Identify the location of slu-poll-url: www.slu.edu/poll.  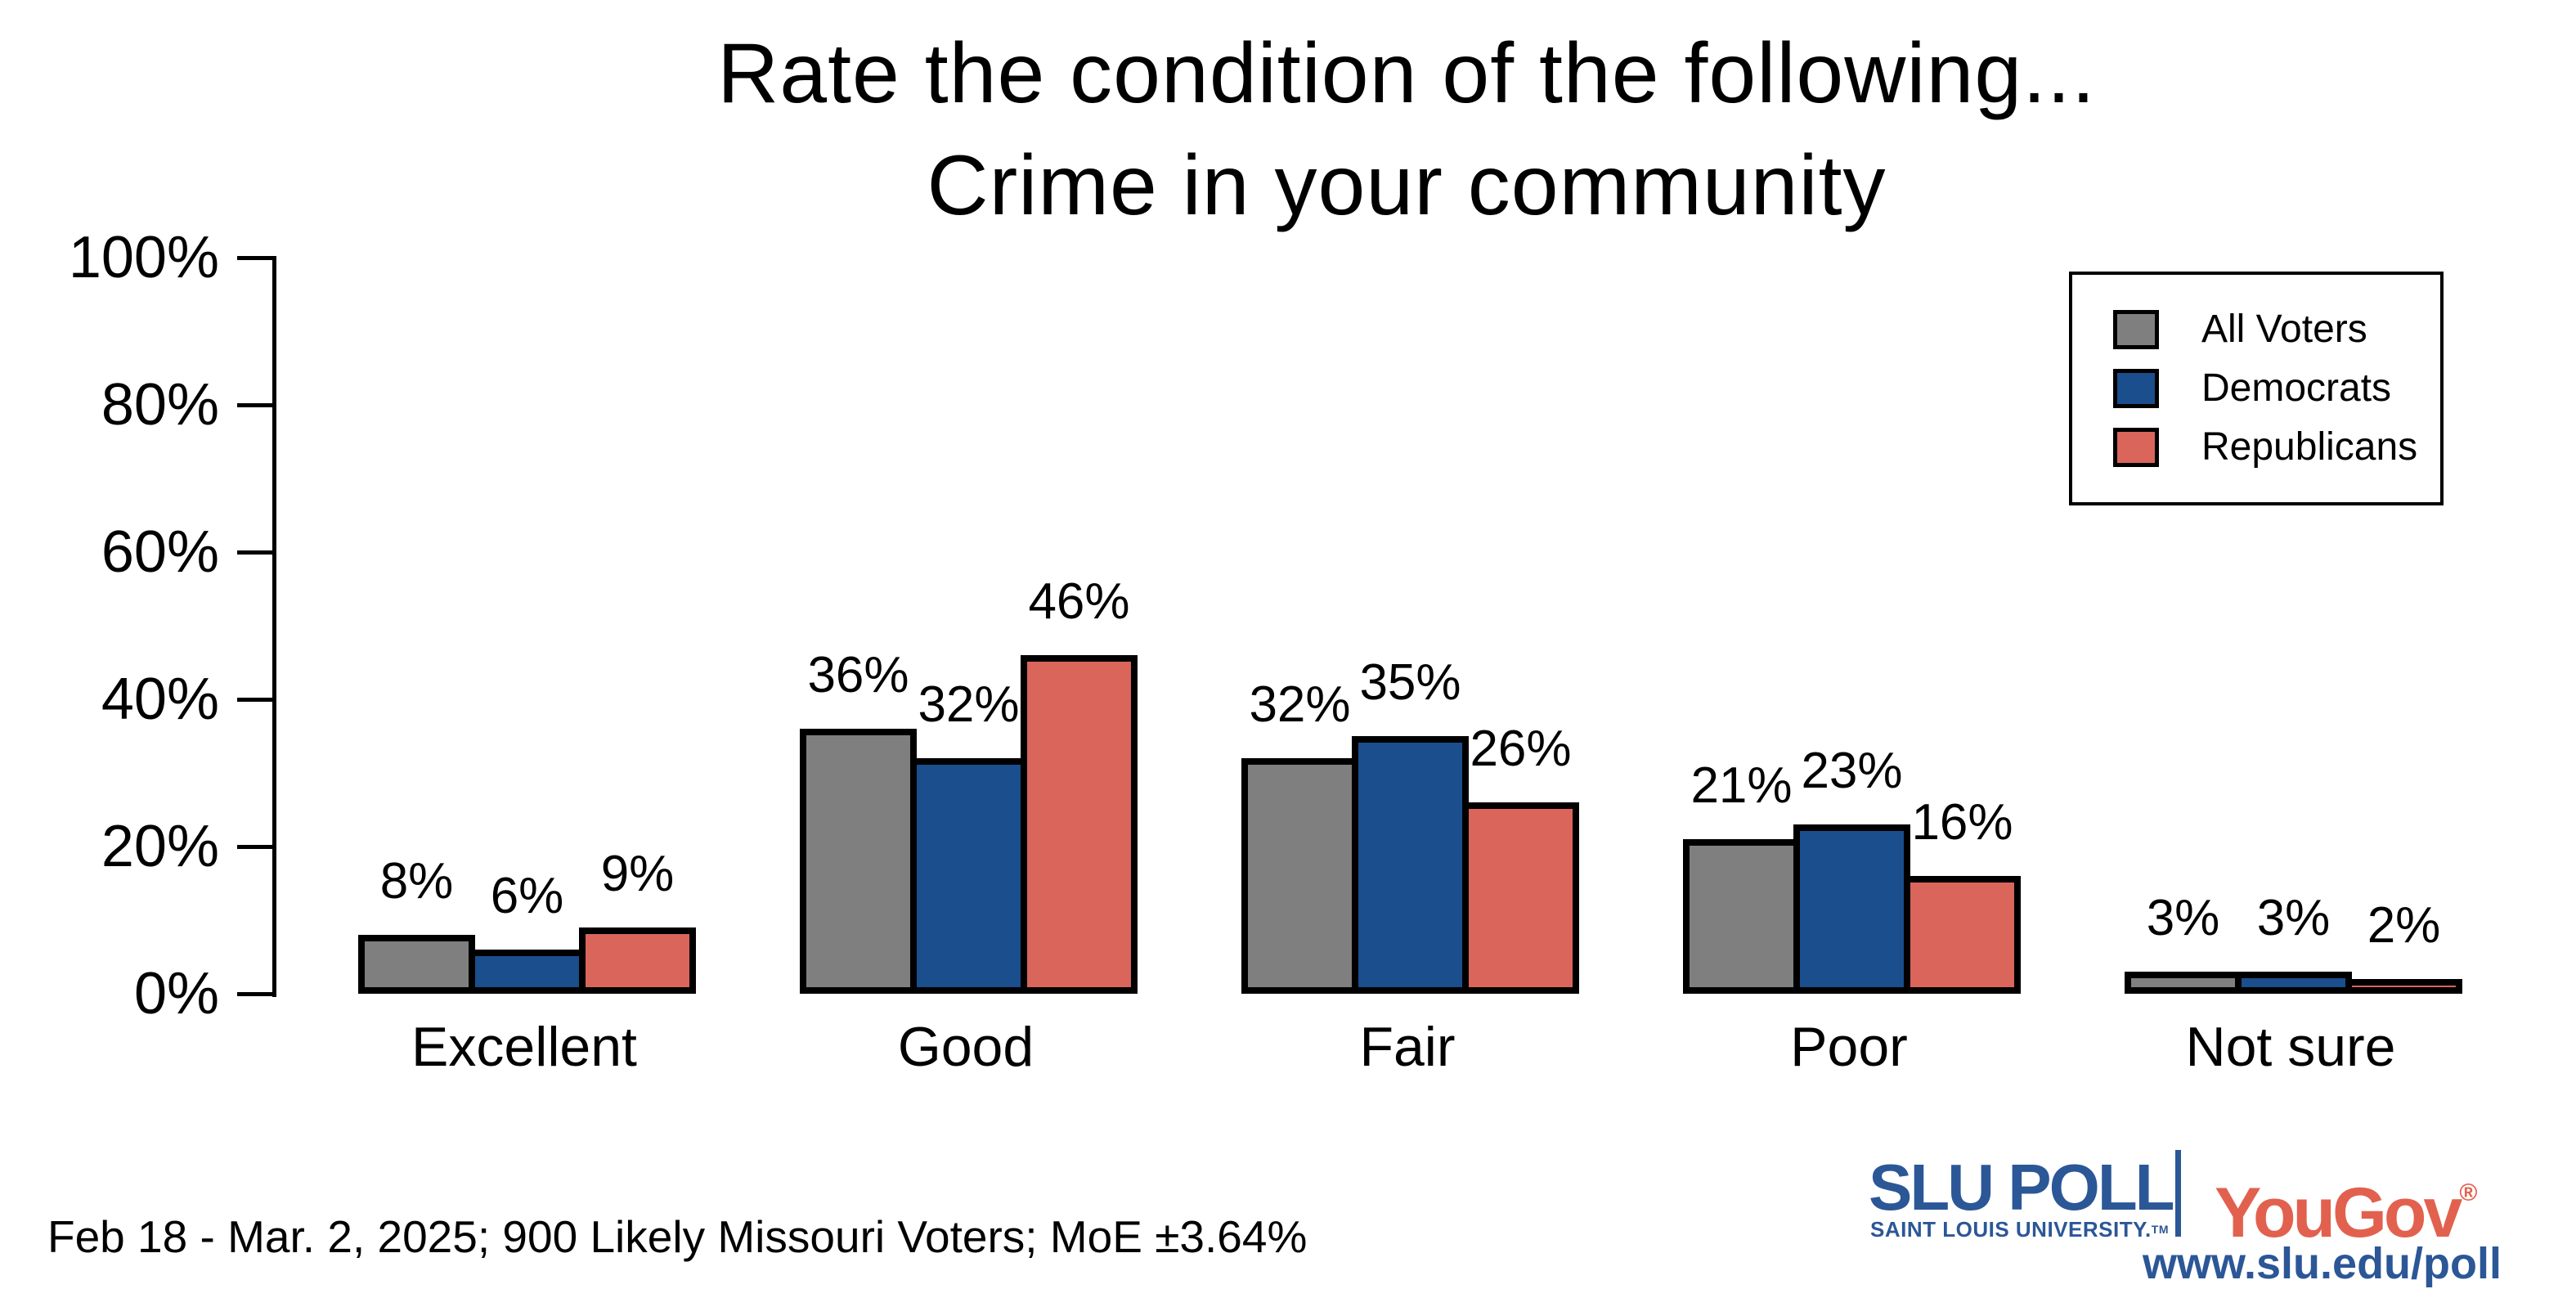
(2322, 1263).